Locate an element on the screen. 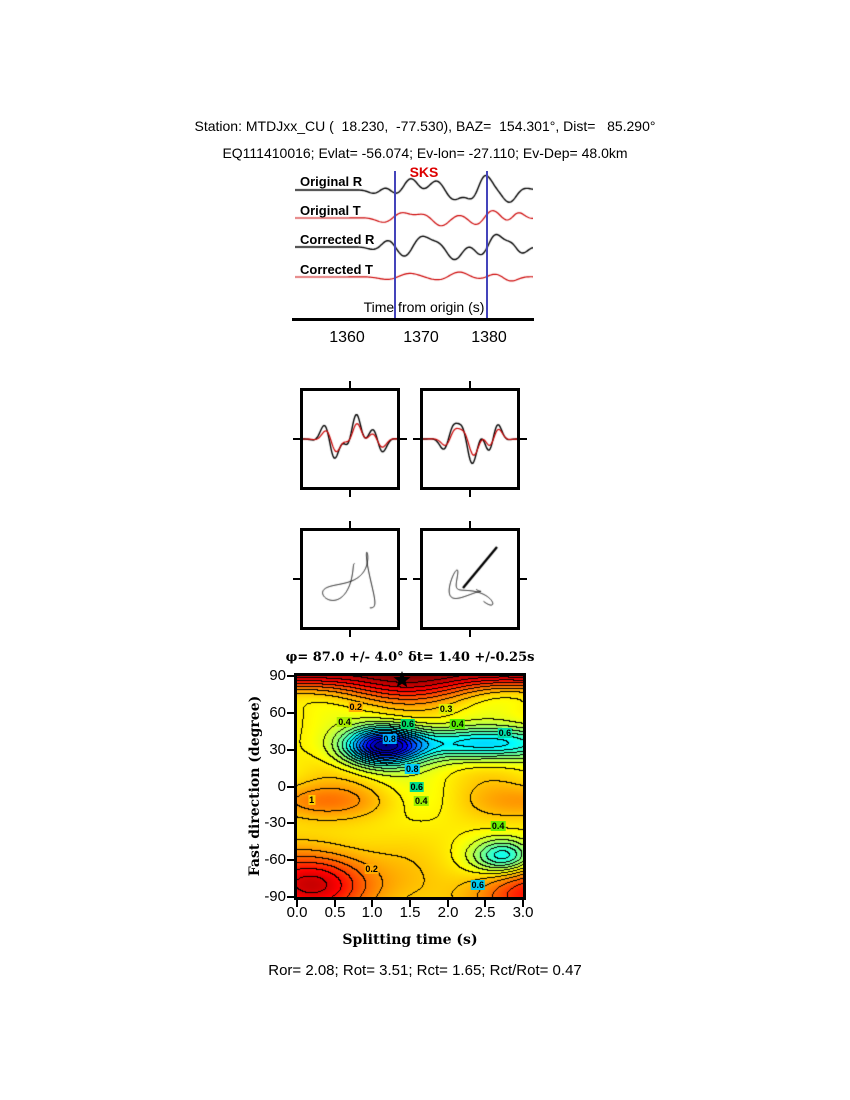 The height and width of the screenshot is (1100, 850). time-axis-line is located at coordinates (413, 319).